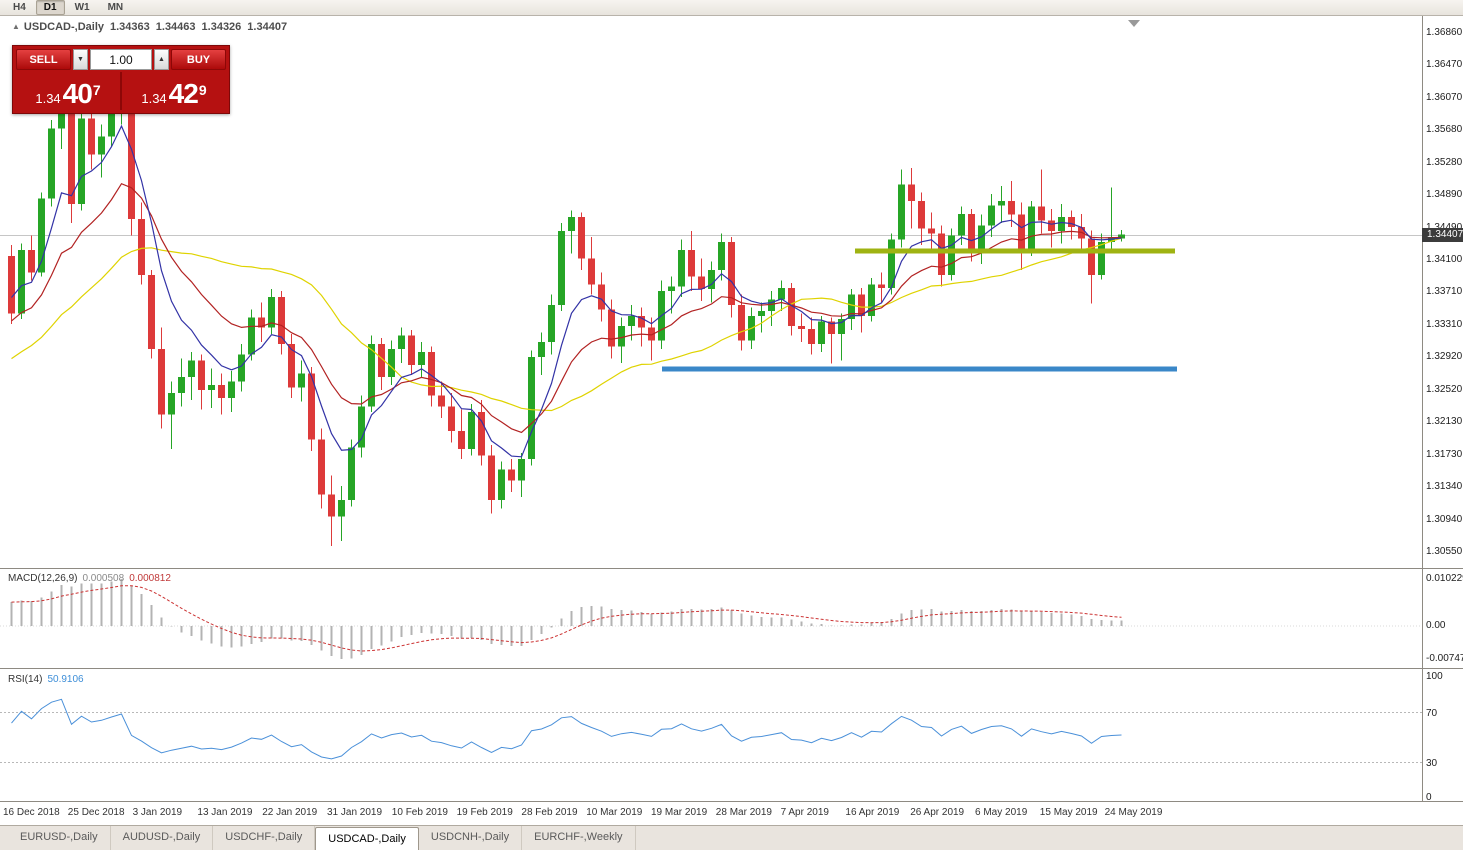 The image size is (1463, 850). What do you see at coordinates (157, 812) in the screenshot?
I see `date-tick: 3 Jan 2019` at bounding box center [157, 812].